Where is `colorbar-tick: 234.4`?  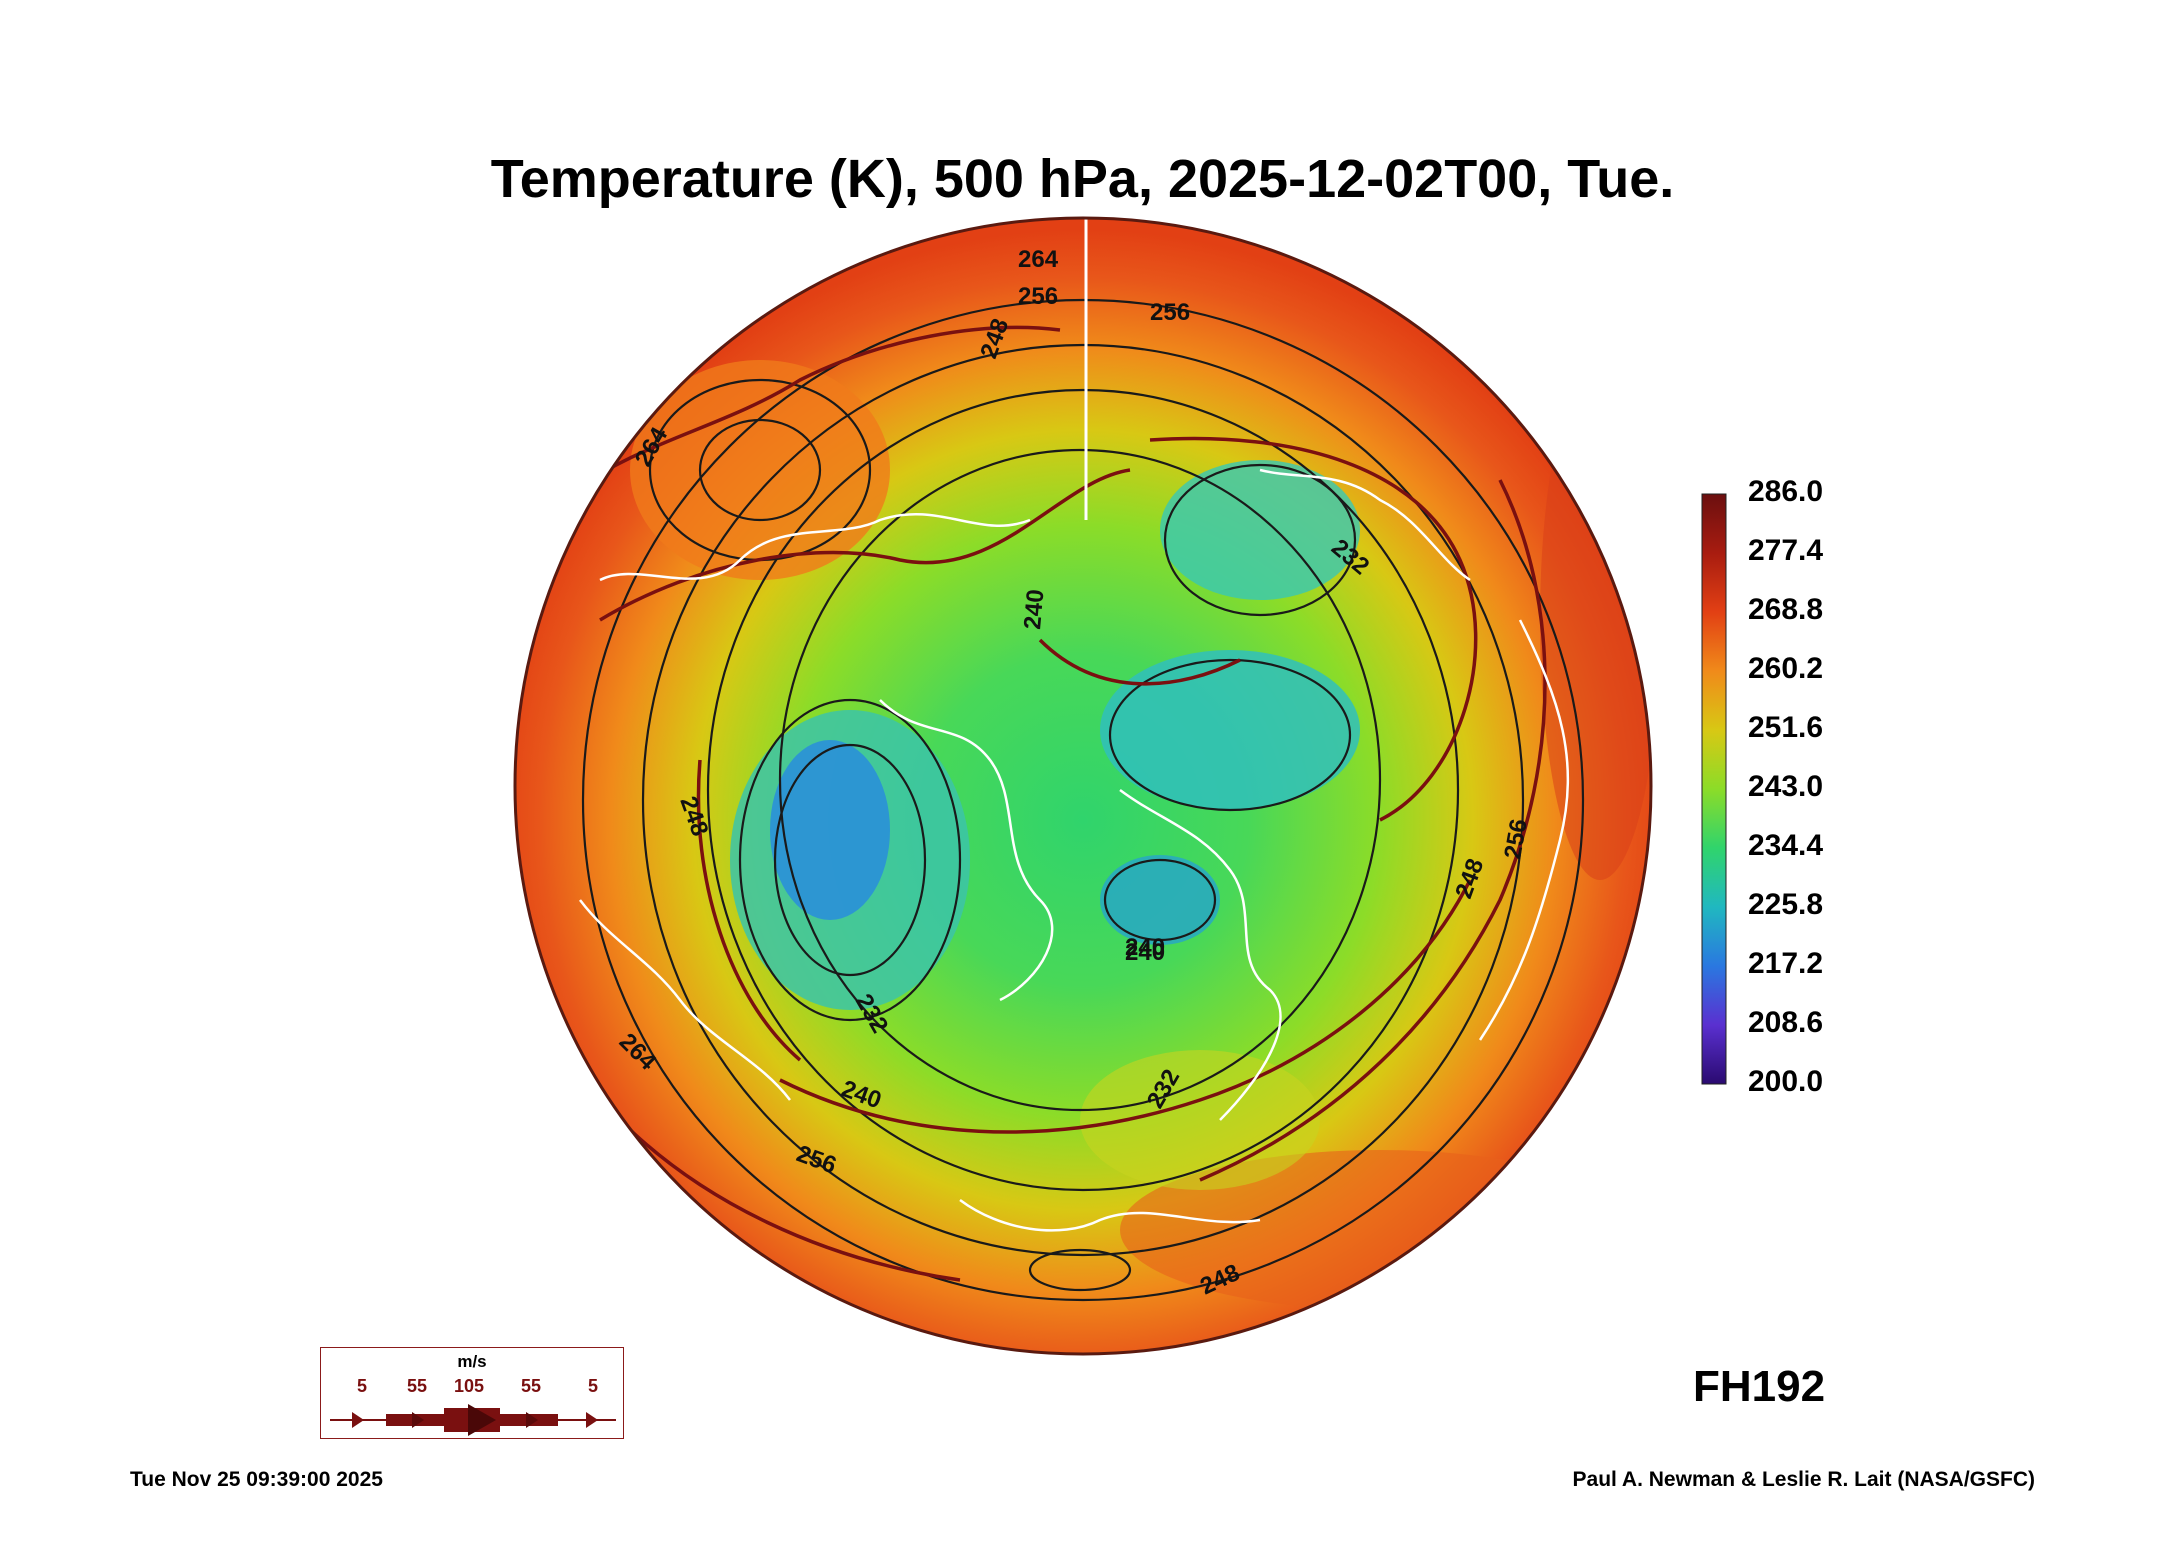
colorbar-tick: 234.4 is located at coordinates (1786, 845).